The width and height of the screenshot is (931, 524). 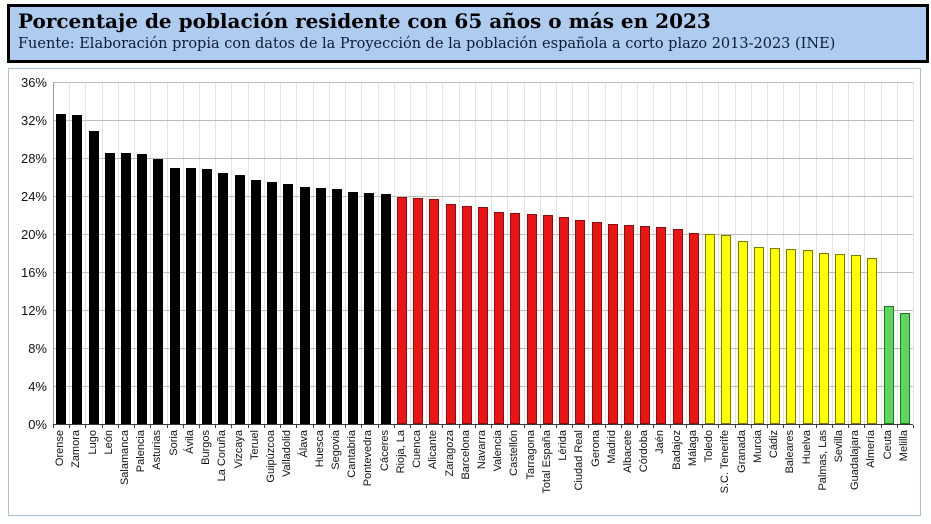 What do you see at coordinates (353, 308) in the screenshot?
I see `bar-cantabria` at bounding box center [353, 308].